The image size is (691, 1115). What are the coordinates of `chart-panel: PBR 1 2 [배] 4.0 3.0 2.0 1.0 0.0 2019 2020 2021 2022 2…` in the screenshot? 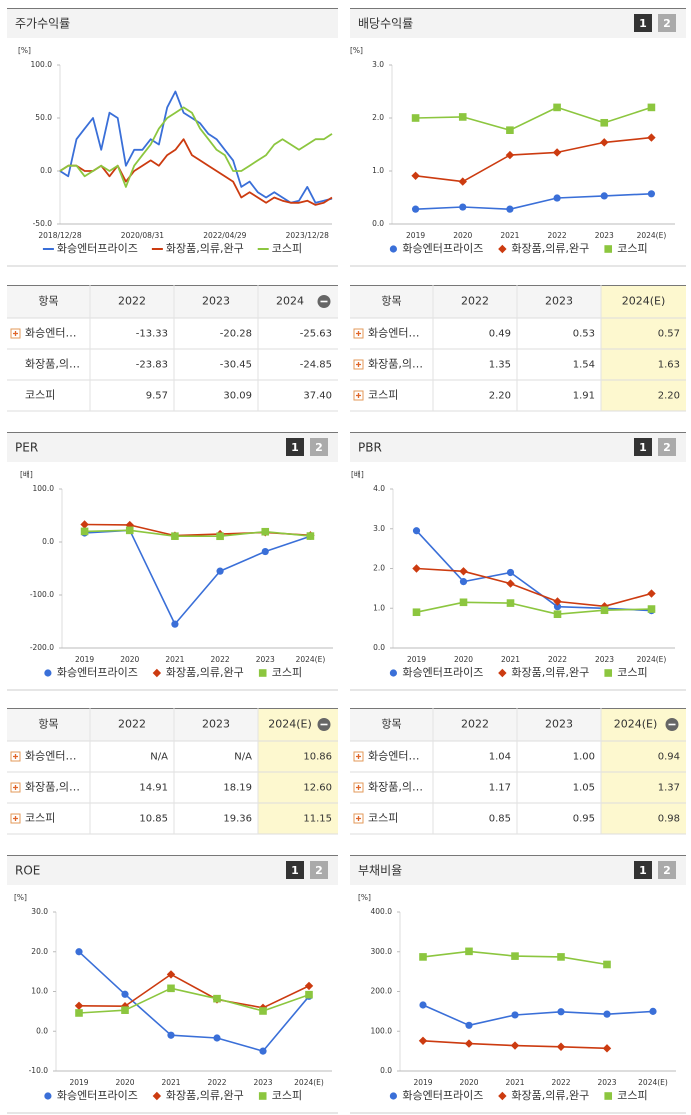 It's located at (518, 561).